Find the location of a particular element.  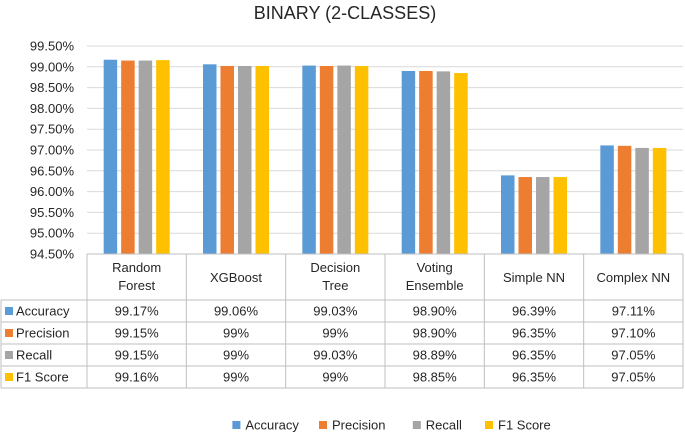

category-label: Complex NN is located at coordinates (633, 277).